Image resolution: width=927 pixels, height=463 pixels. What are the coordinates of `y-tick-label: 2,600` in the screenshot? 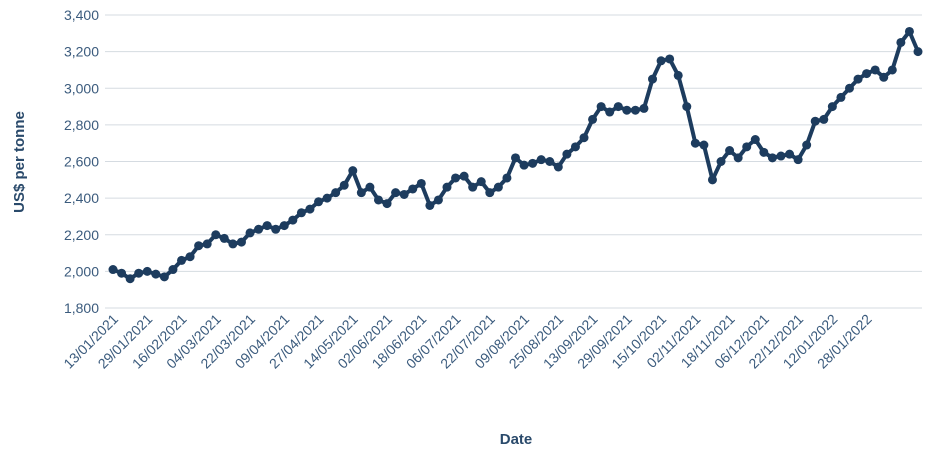 It's located at (81, 162).